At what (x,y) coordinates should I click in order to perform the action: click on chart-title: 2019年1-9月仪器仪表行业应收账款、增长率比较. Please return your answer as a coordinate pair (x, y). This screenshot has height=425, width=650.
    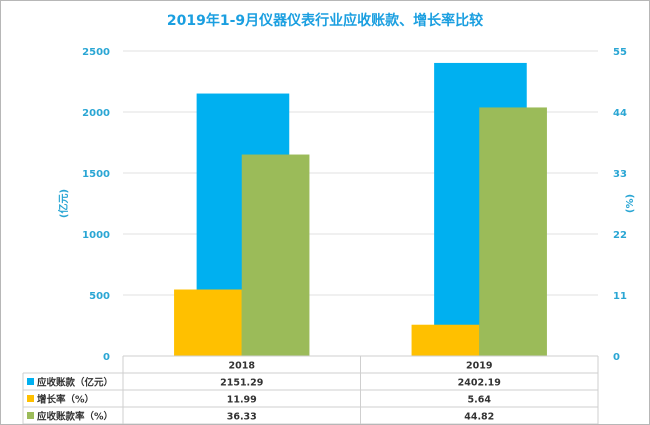
    Looking at the image, I should click on (325, 21).